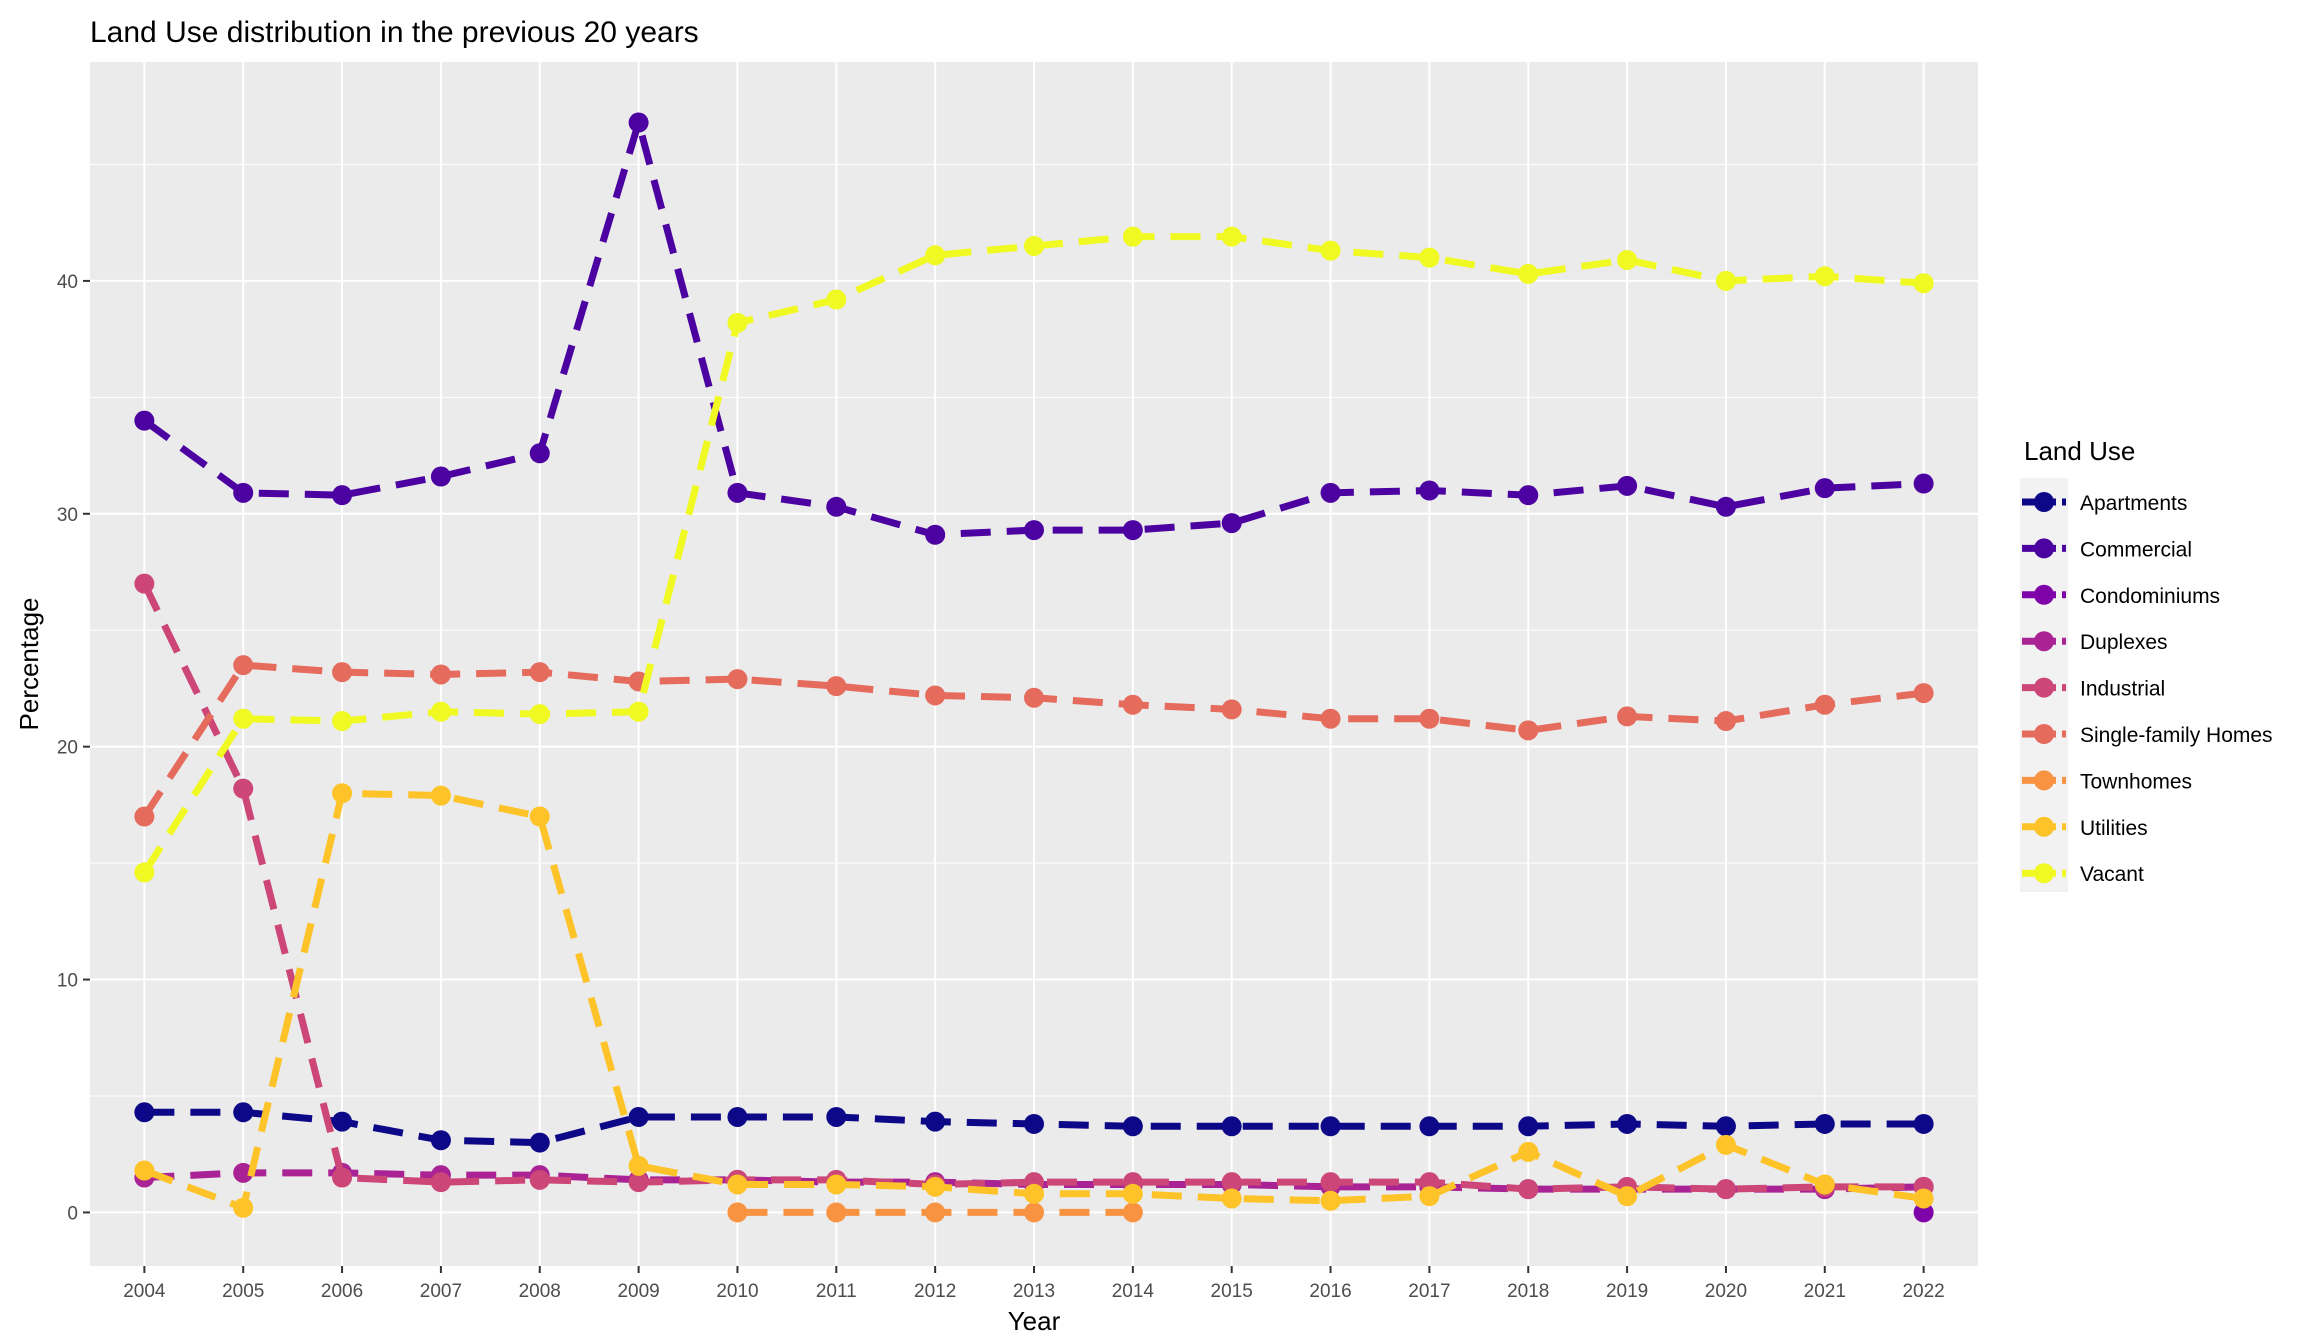  What do you see at coordinates (2176, 735) in the screenshot?
I see `legend-label: Single-family Homes` at bounding box center [2176, 735].